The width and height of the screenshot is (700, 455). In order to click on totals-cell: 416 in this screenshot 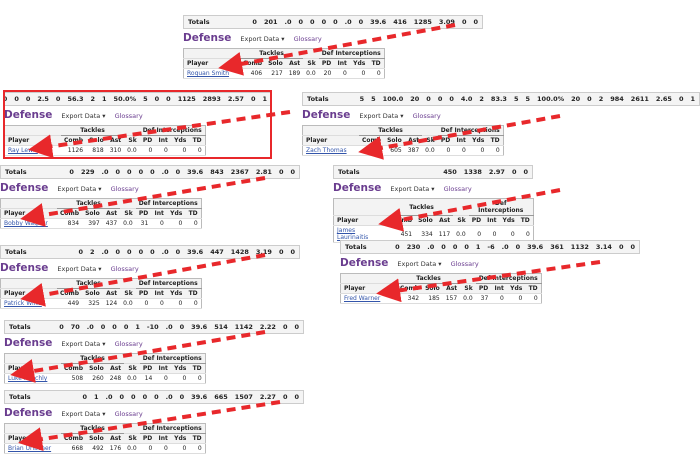, I will do `click(400, 22)`.